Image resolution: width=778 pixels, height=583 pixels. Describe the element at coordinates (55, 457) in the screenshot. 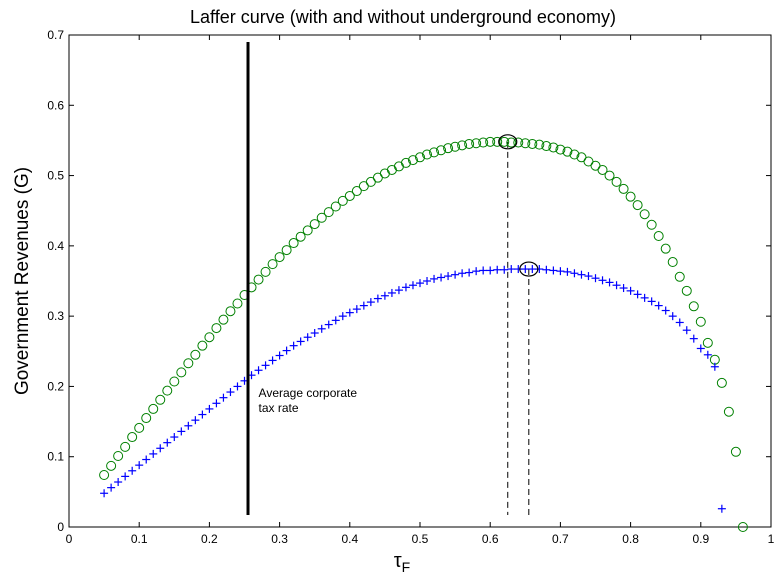

I see `y-tick-label: 0.1` at that location.